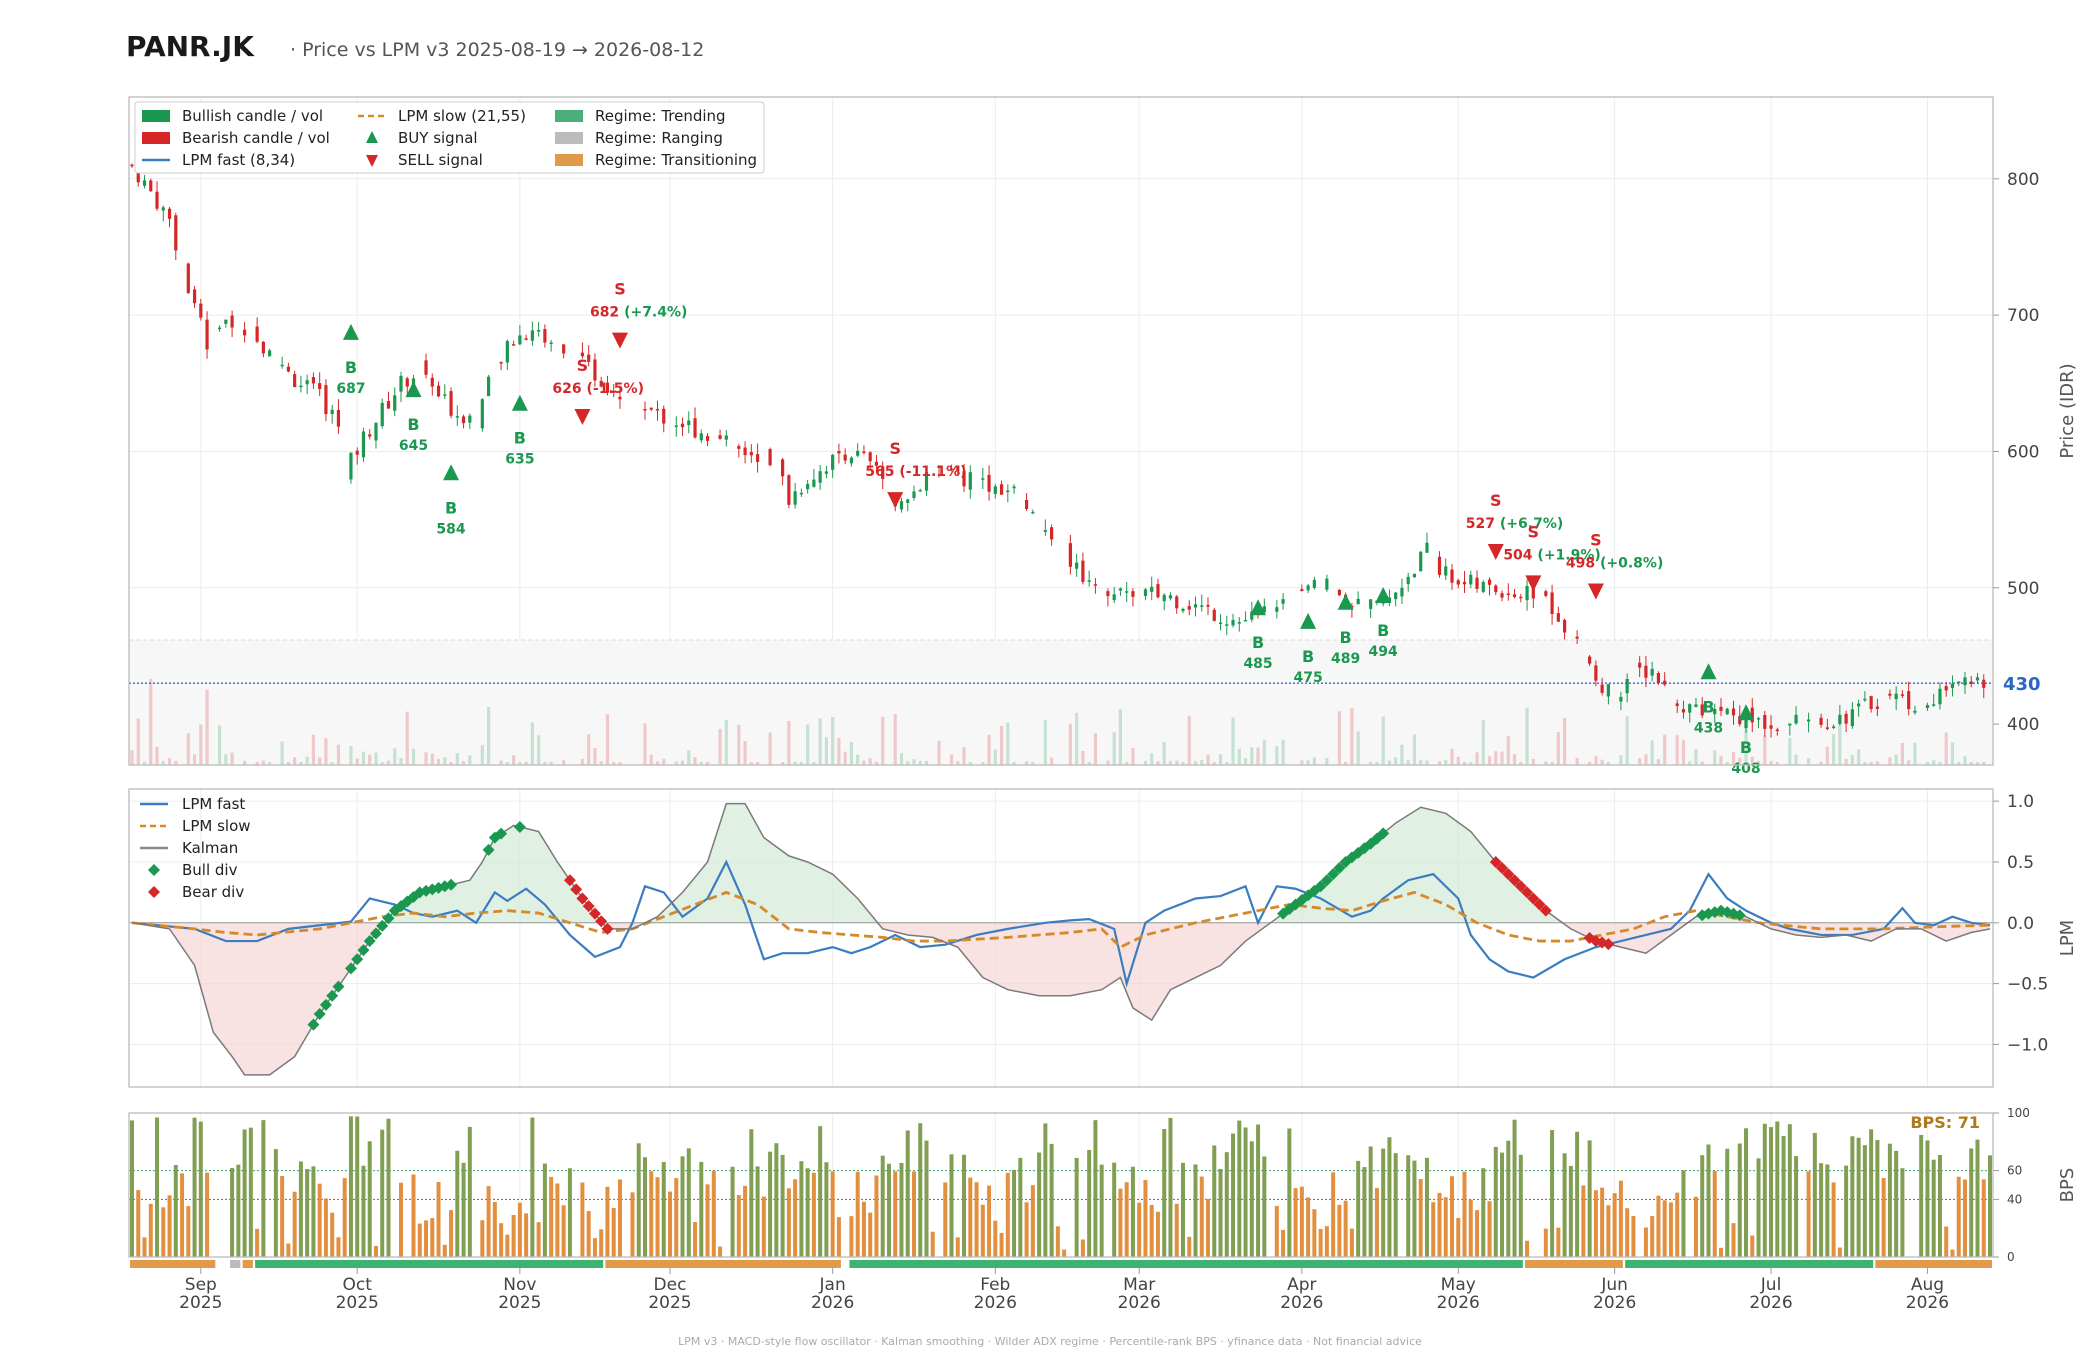  Describe the element at coordinates (2020, 863) in the screenshot. I see `lpm-tick-label: 0.5` at that location.